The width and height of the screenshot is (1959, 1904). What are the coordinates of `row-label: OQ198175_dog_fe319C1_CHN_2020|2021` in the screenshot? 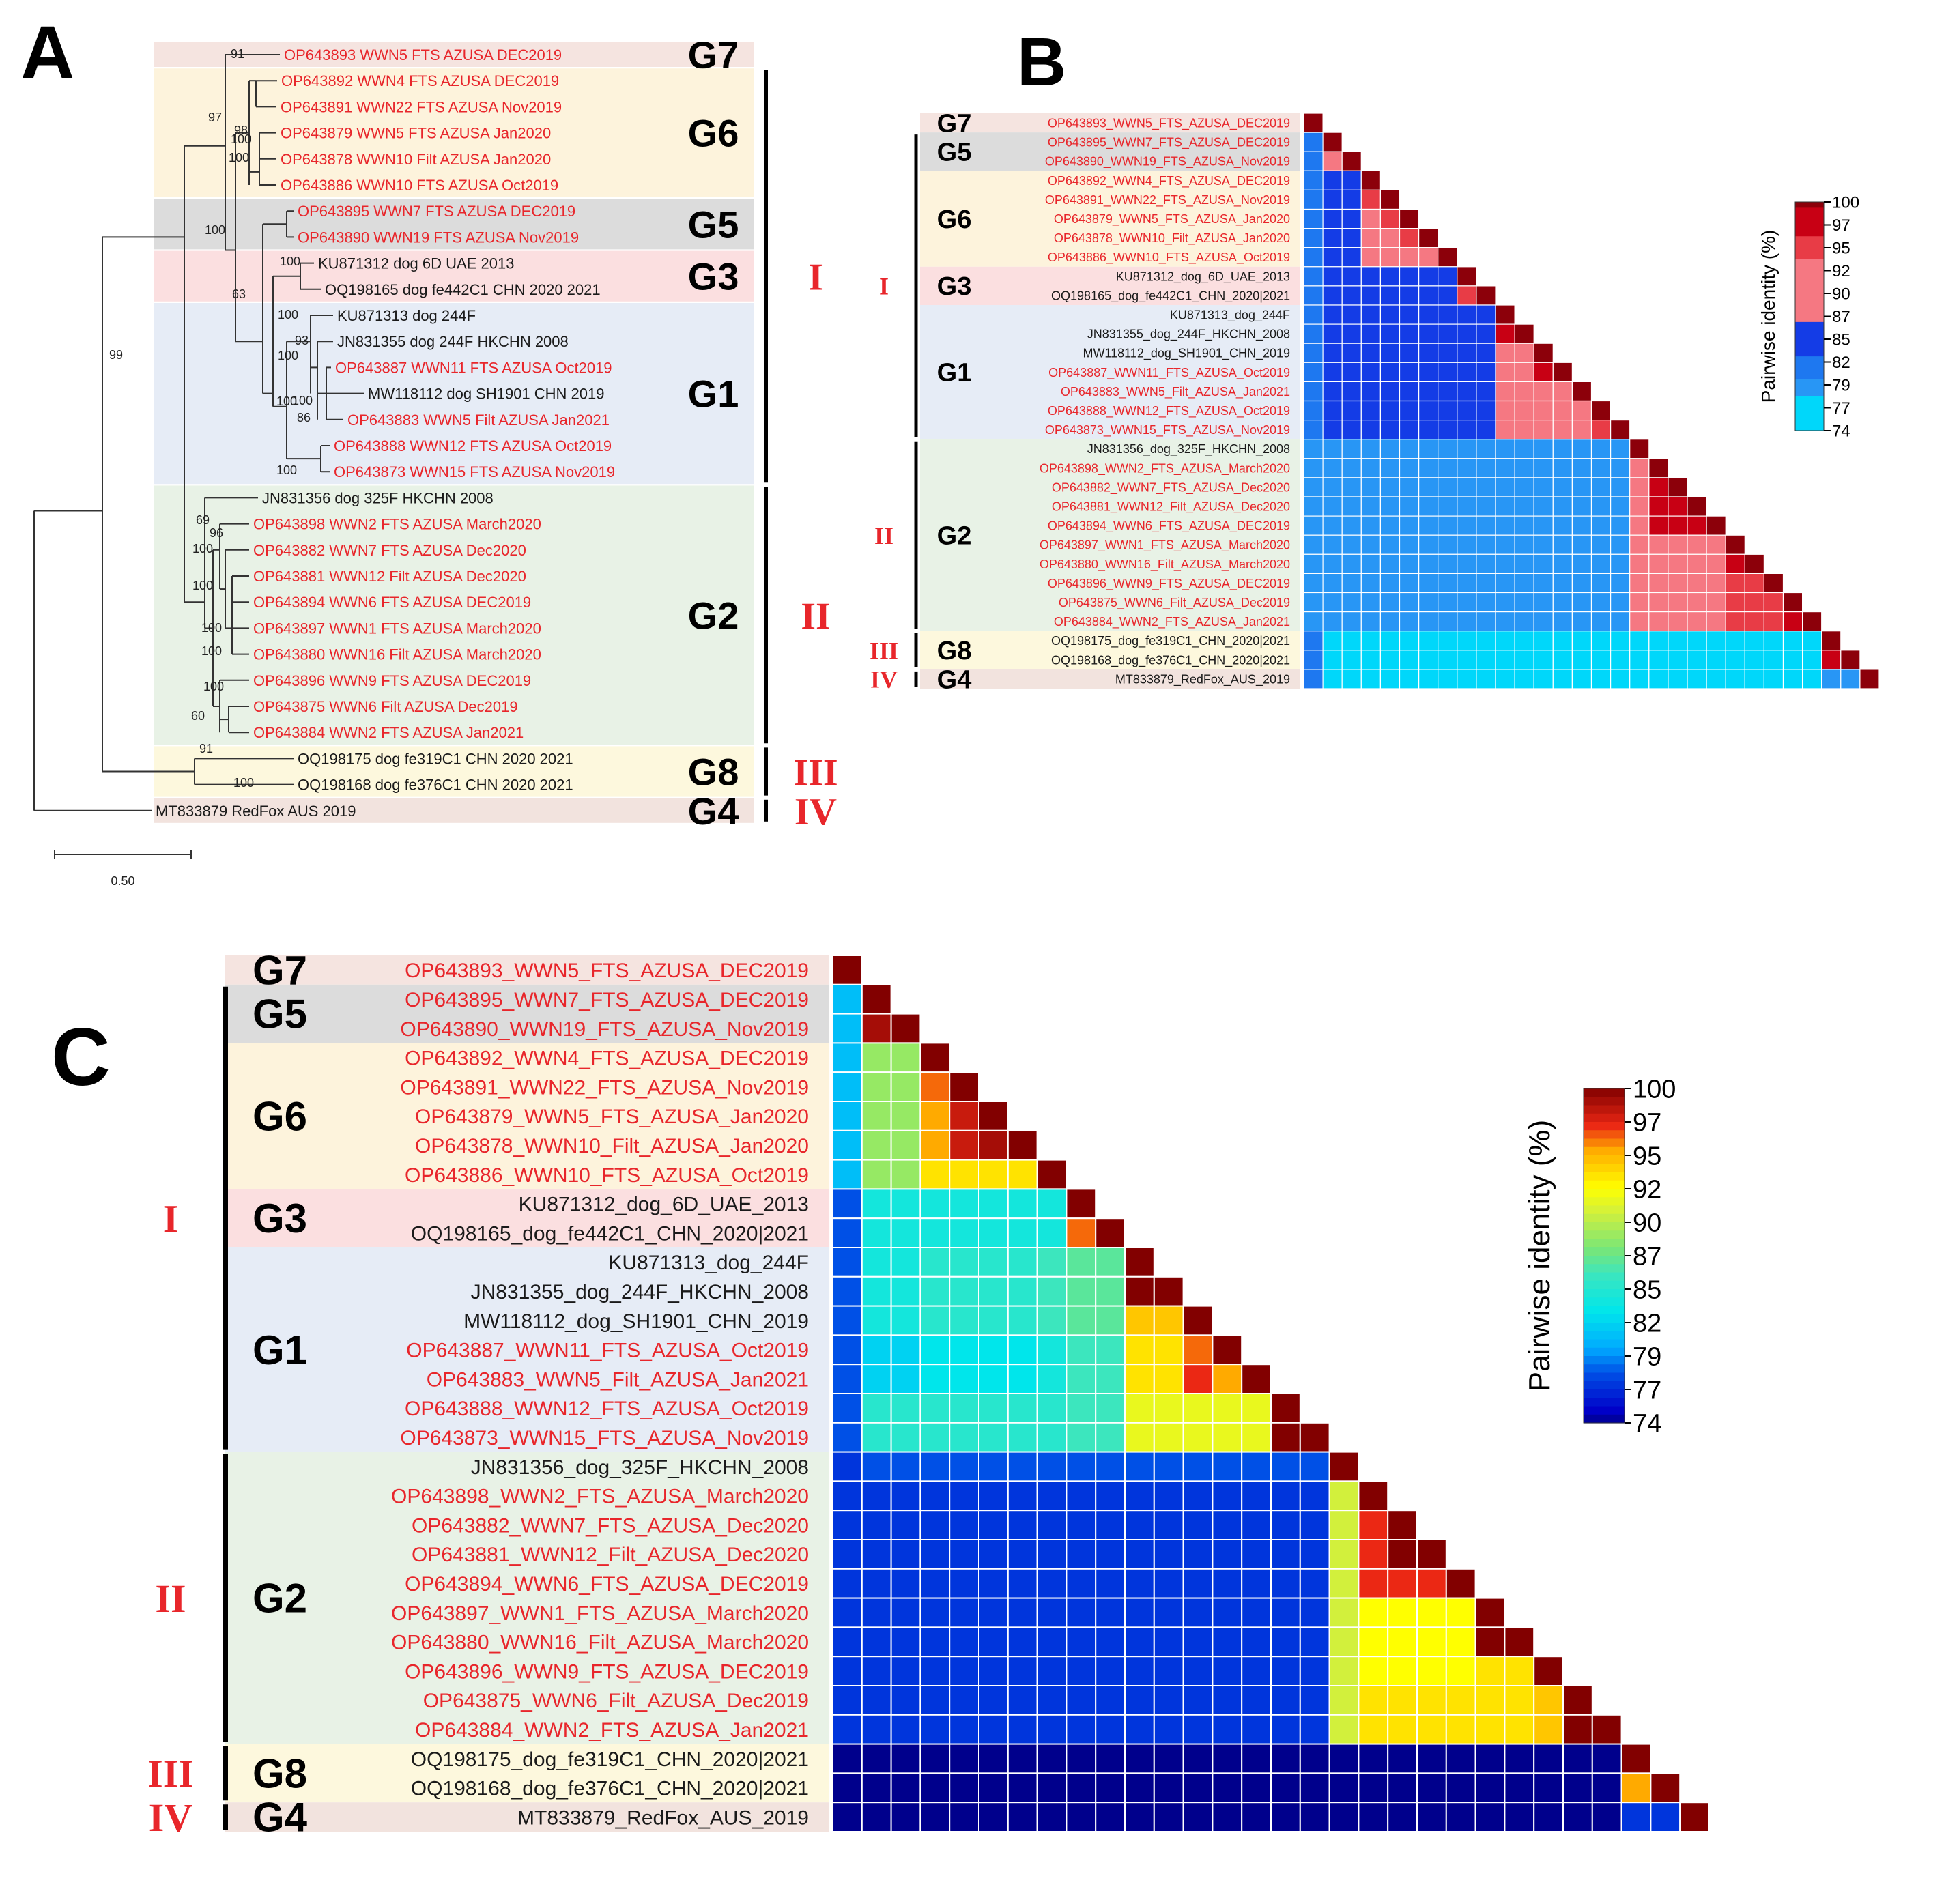 It's located at (610, 1759).